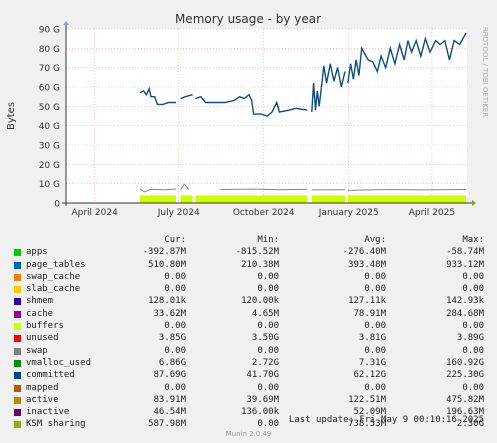 The image size is (497, 443). What do you see at coordinates (465, 362) in the screenshot?
I see `legend-max: 160.92G` at bounding box center [465, 362].